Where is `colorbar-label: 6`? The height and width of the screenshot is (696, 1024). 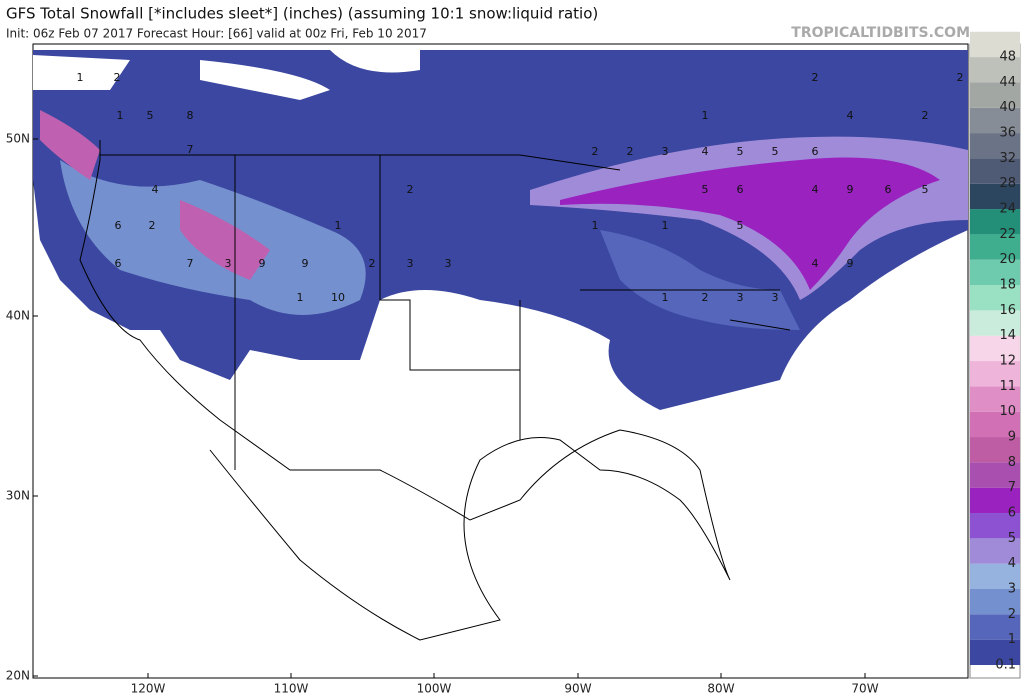
colorbar-label: 6 is located at coordinates (1012, 513).